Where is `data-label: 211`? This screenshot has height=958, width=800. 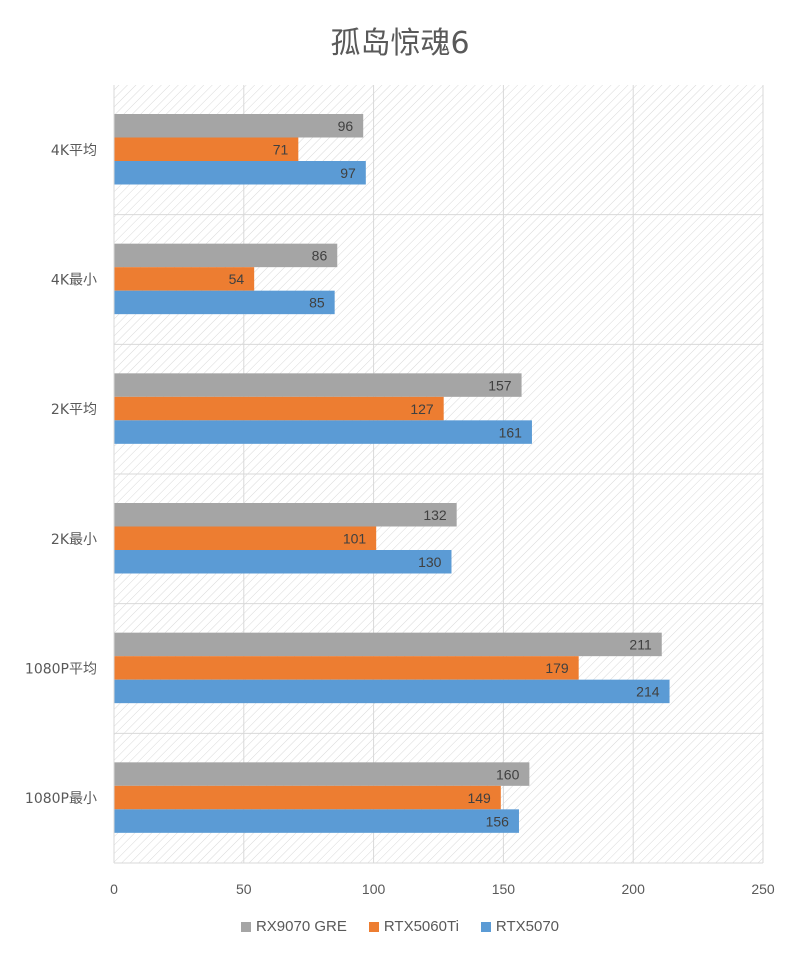
data-label: 211 is located at coordinates (640, 645).